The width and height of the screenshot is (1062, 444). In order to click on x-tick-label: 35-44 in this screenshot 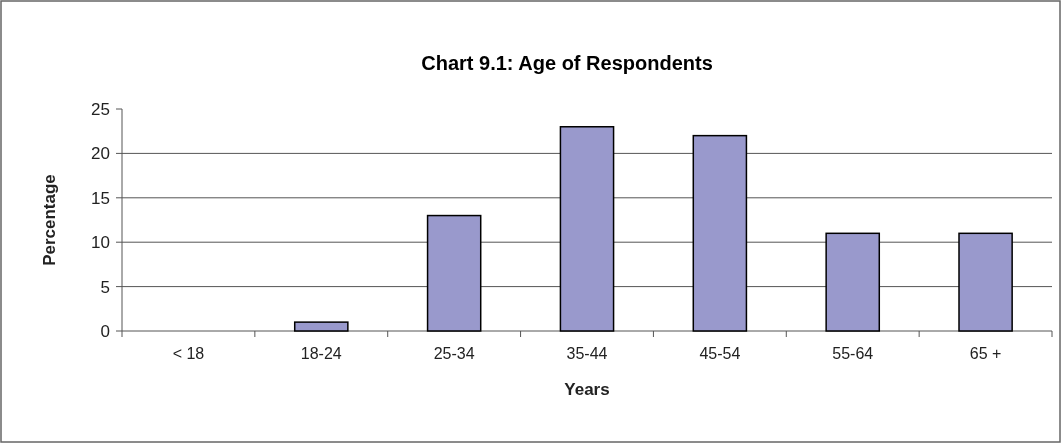, I will do `click(587, 353)`.